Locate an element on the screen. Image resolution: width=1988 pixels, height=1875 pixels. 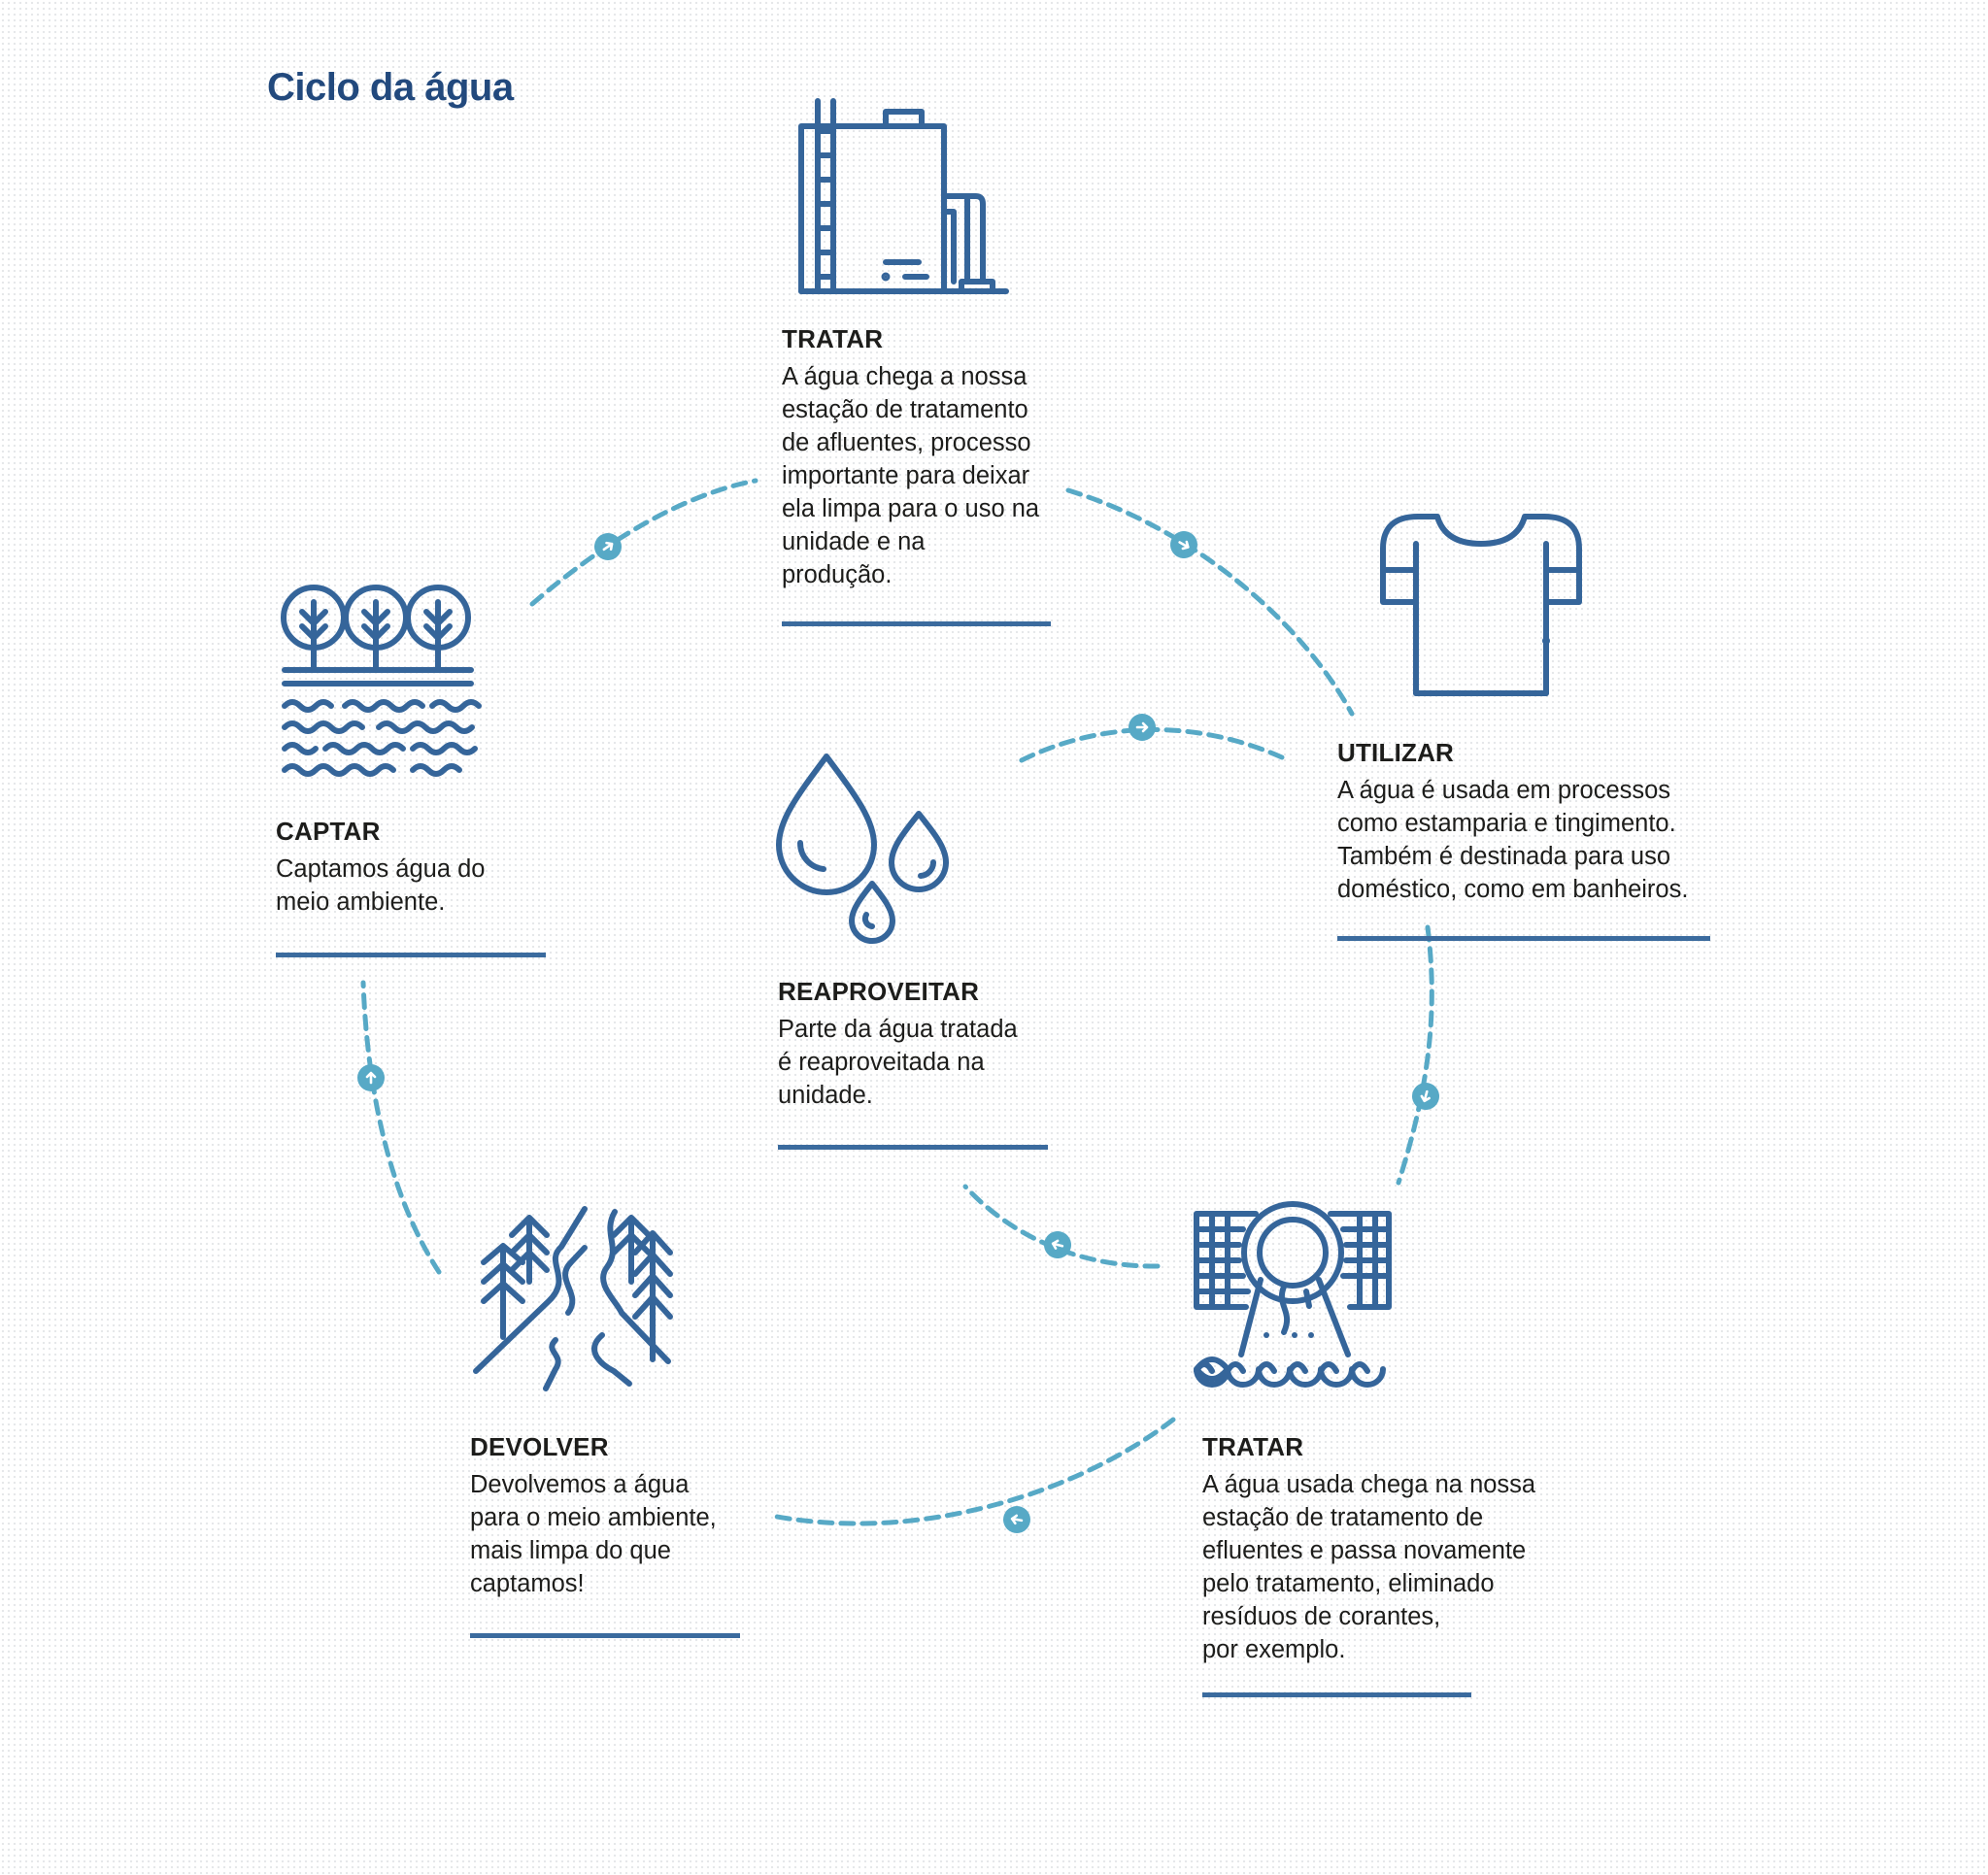
step-title: UTILIZAR is located at coordinates (1396, 753).